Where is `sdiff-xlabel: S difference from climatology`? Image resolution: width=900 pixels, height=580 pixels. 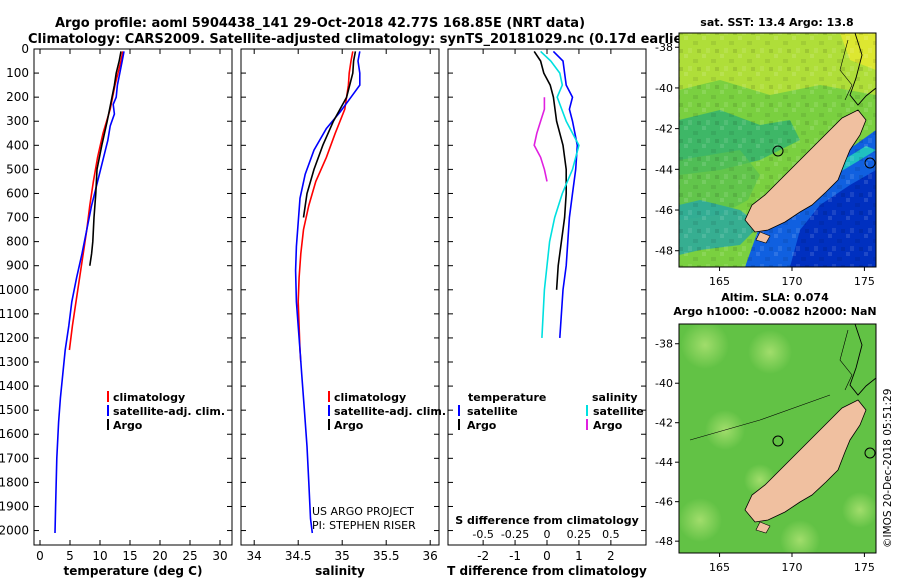 sdiff-xlabel: S difference from climatology is located at coordinates (547, 520).